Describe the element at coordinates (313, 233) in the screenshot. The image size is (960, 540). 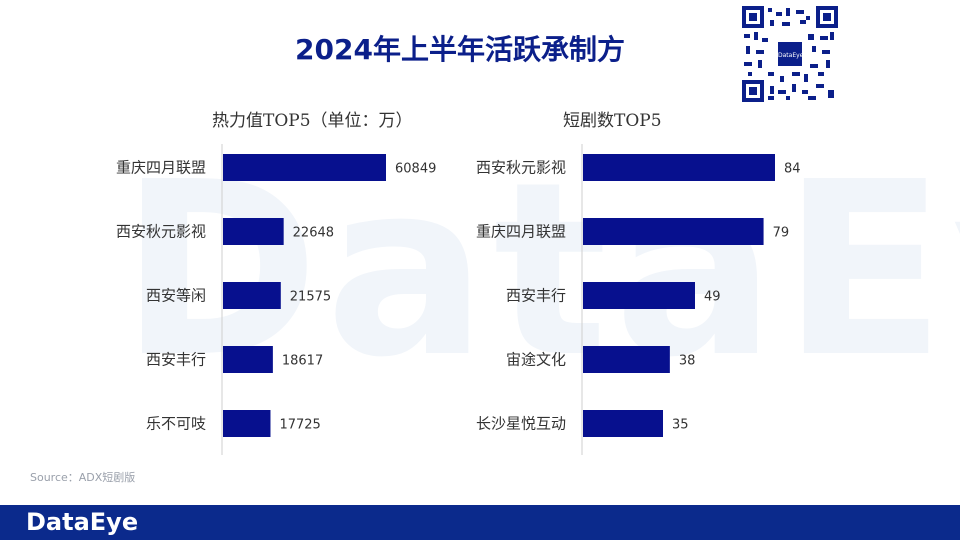
I see `chart1-value-label: 22648` at that location.